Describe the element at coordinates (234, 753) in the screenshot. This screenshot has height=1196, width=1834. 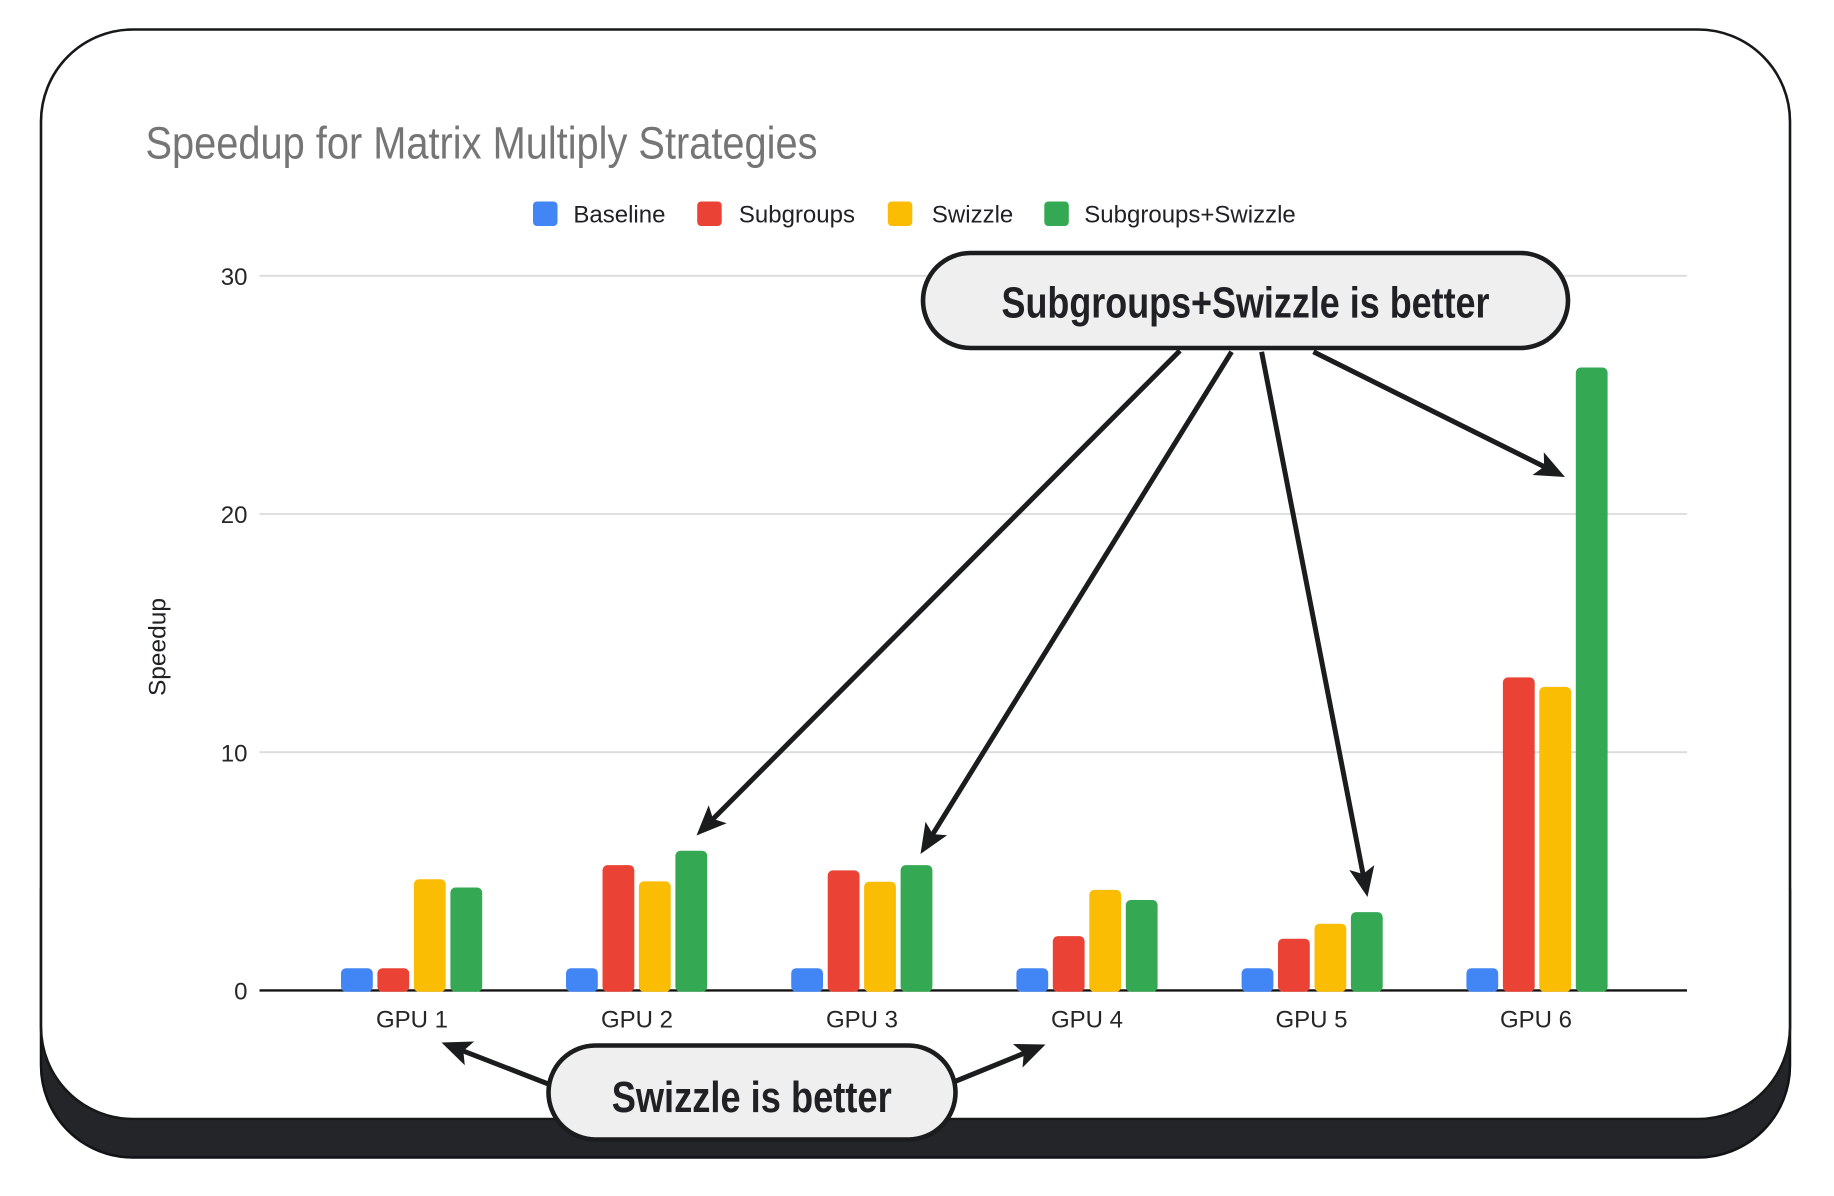
I see `svg-text: 10` at that location.